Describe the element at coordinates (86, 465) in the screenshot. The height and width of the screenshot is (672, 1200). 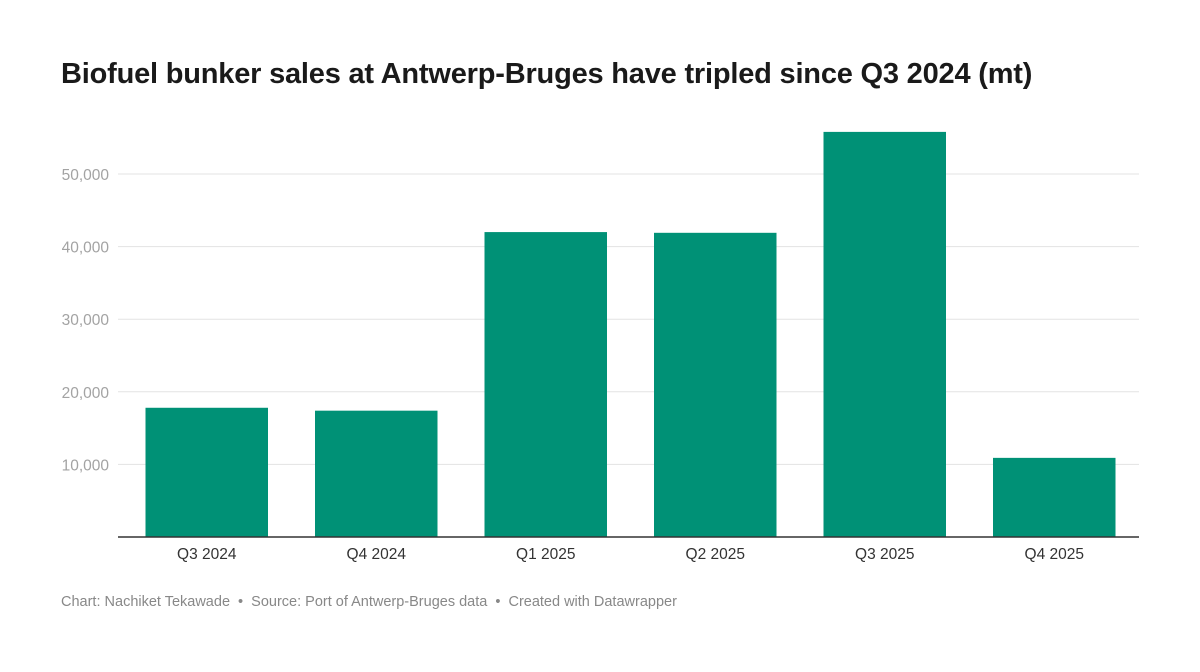
I see `y-tick-label: 10,000` at that location.